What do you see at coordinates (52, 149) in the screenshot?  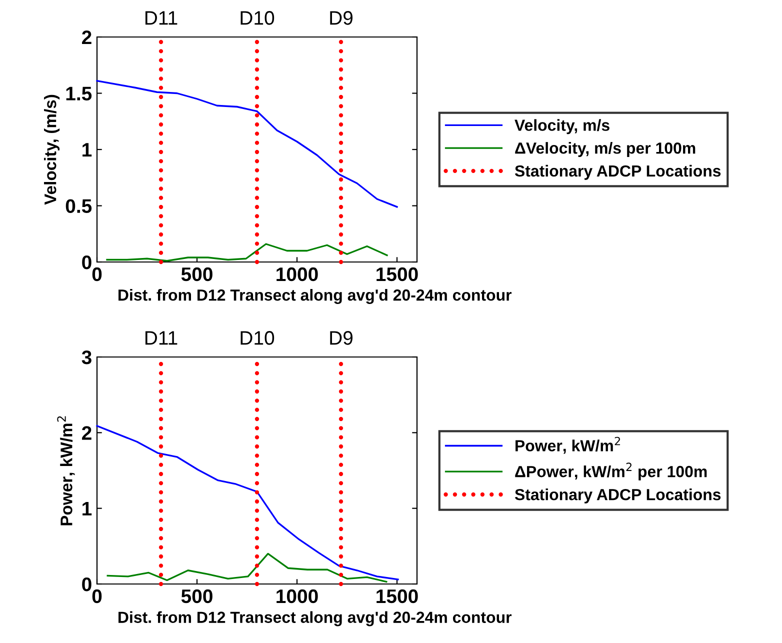 I see `y-axis-title: Velocity, (m/s)` at bounding box center [52, 149].